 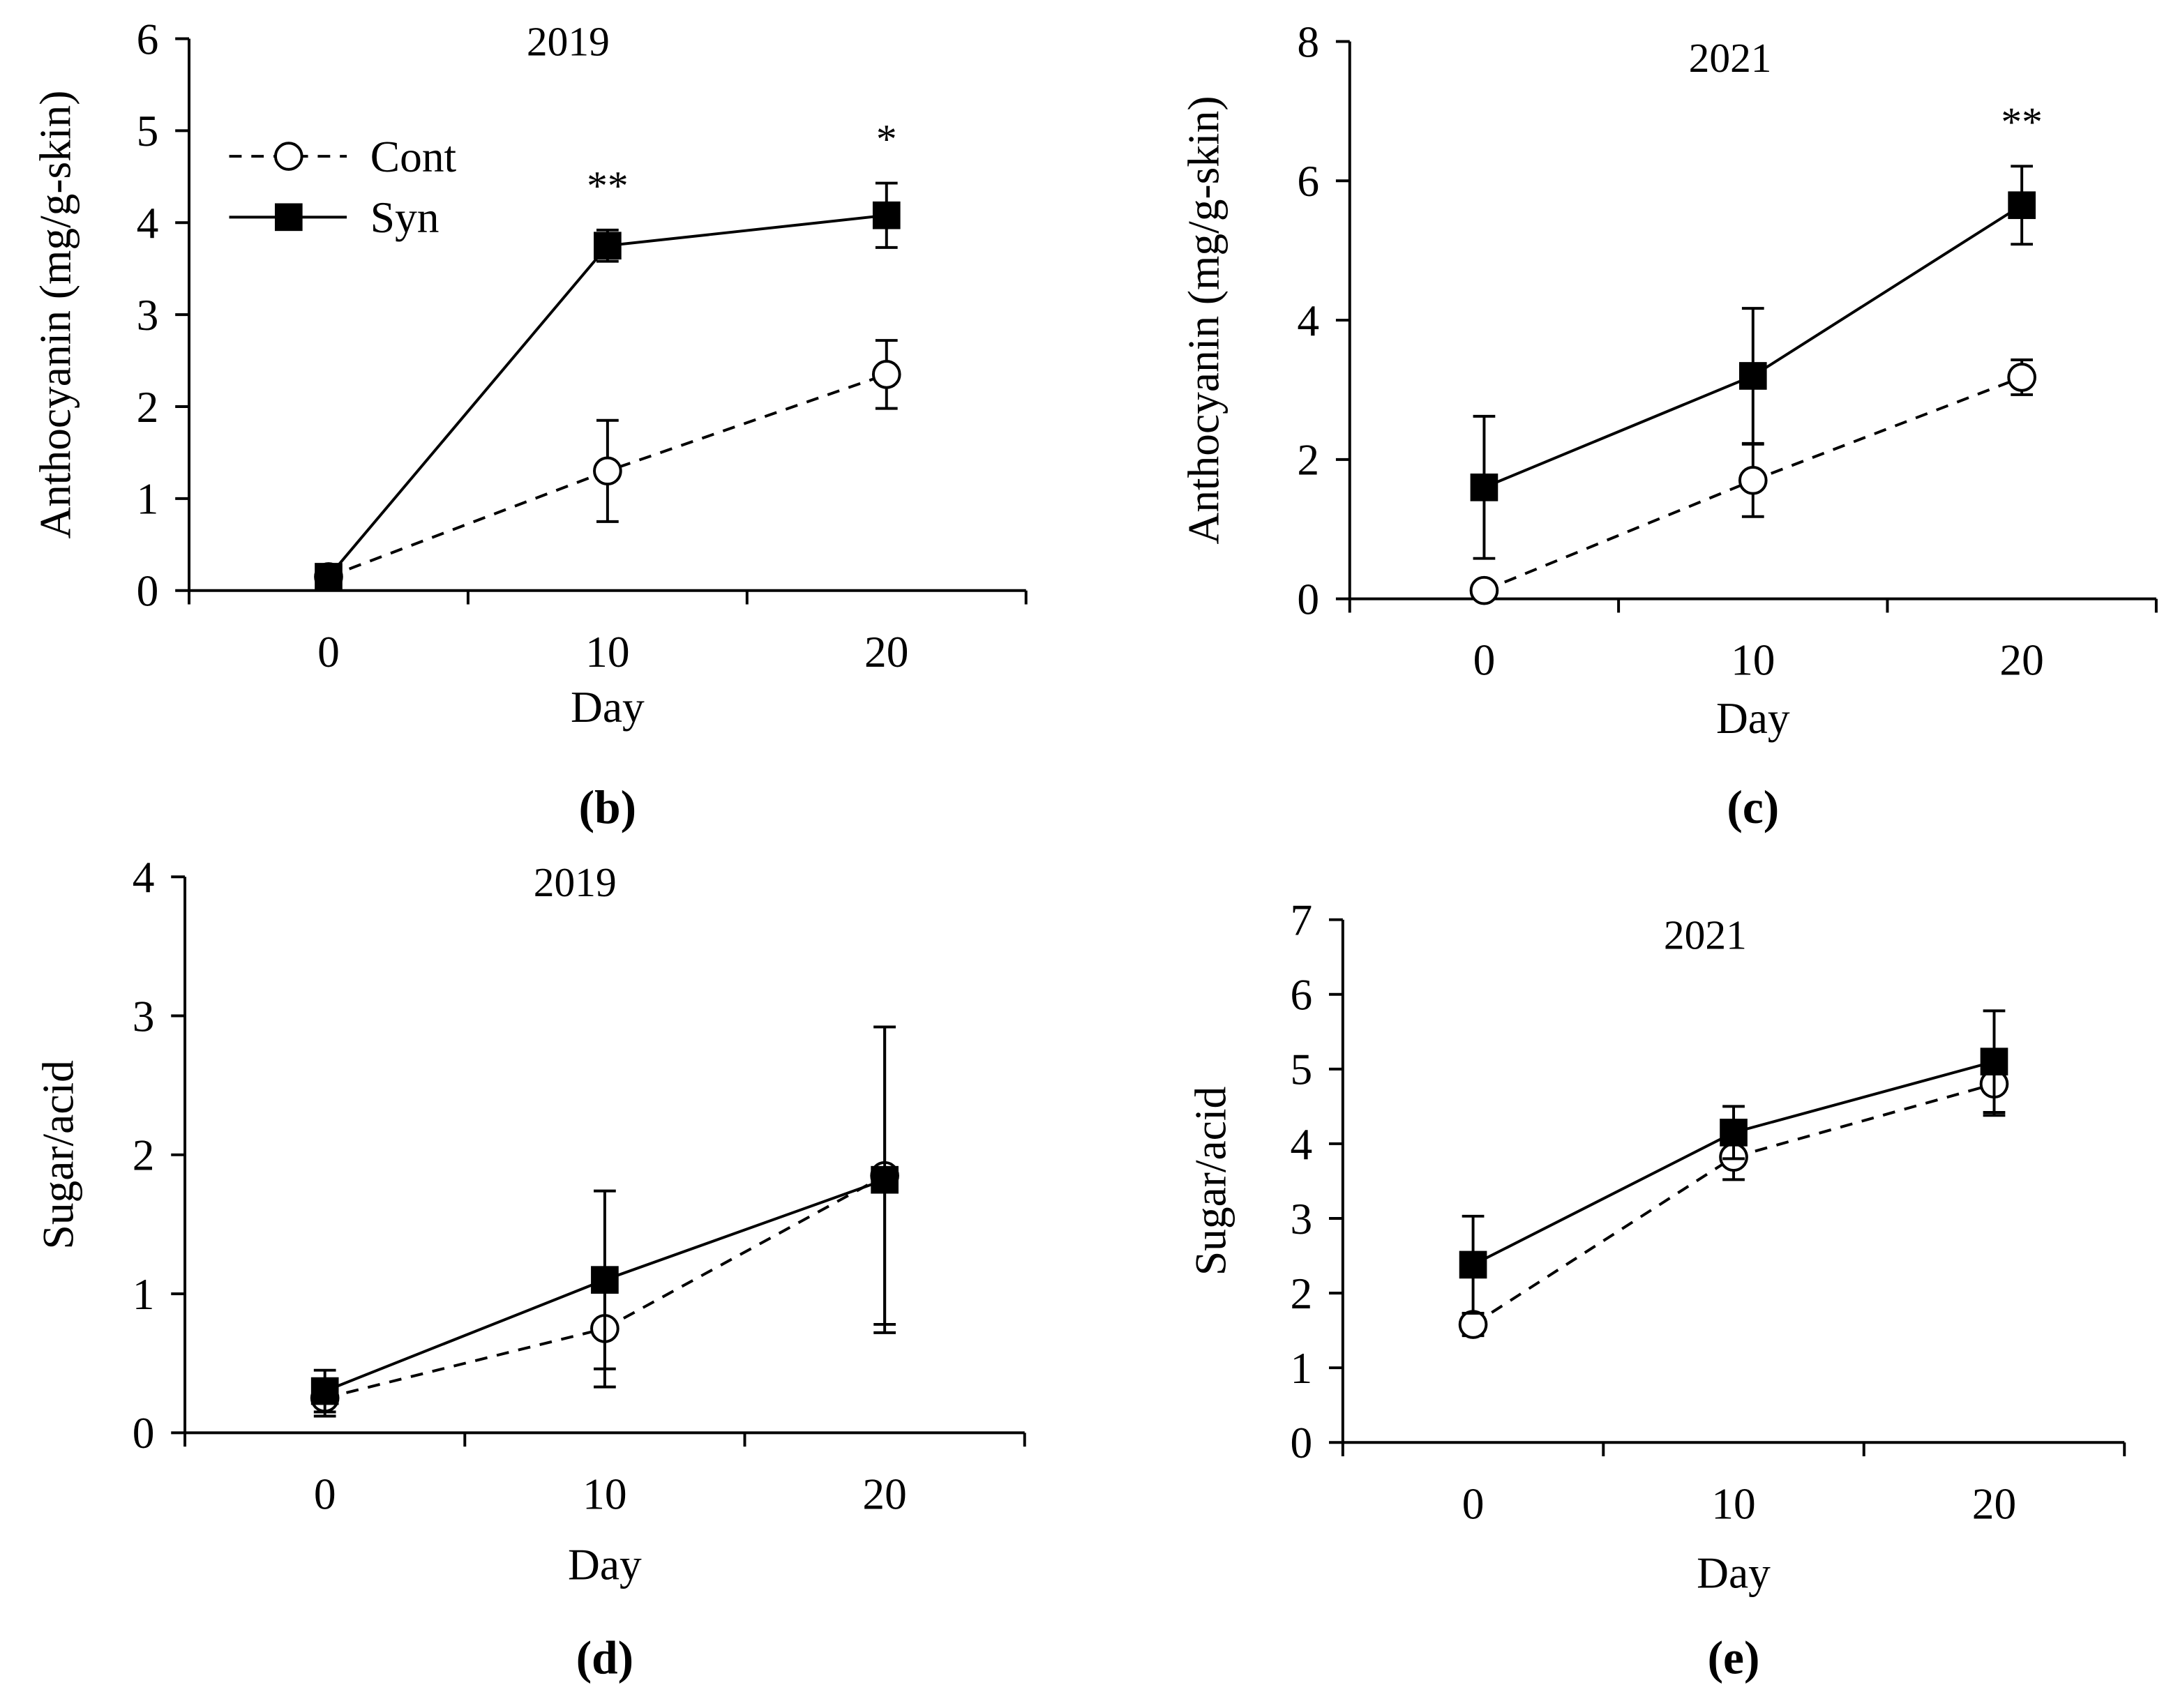 What do you see at coordinates (604, 1657) in the screenshot?
I see `panel-label: (d)` at bounding box center [604, 1657].